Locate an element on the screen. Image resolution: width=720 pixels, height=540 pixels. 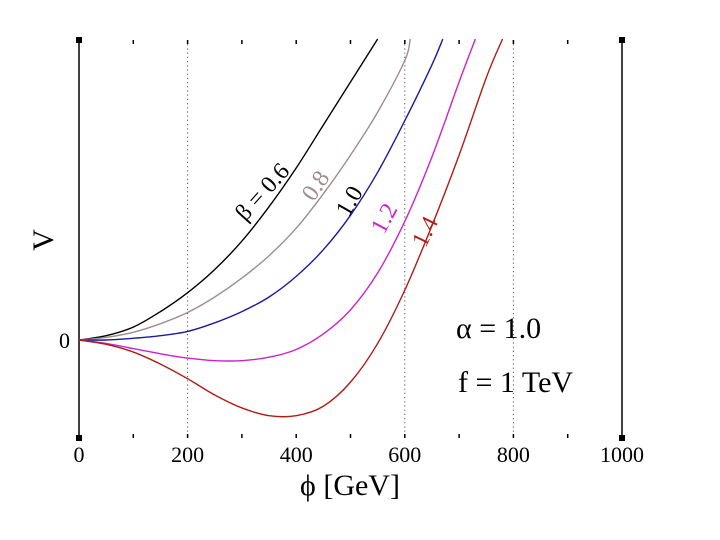
x-axis-title: ϕ [GeV] is located at coordinates (350, 485).